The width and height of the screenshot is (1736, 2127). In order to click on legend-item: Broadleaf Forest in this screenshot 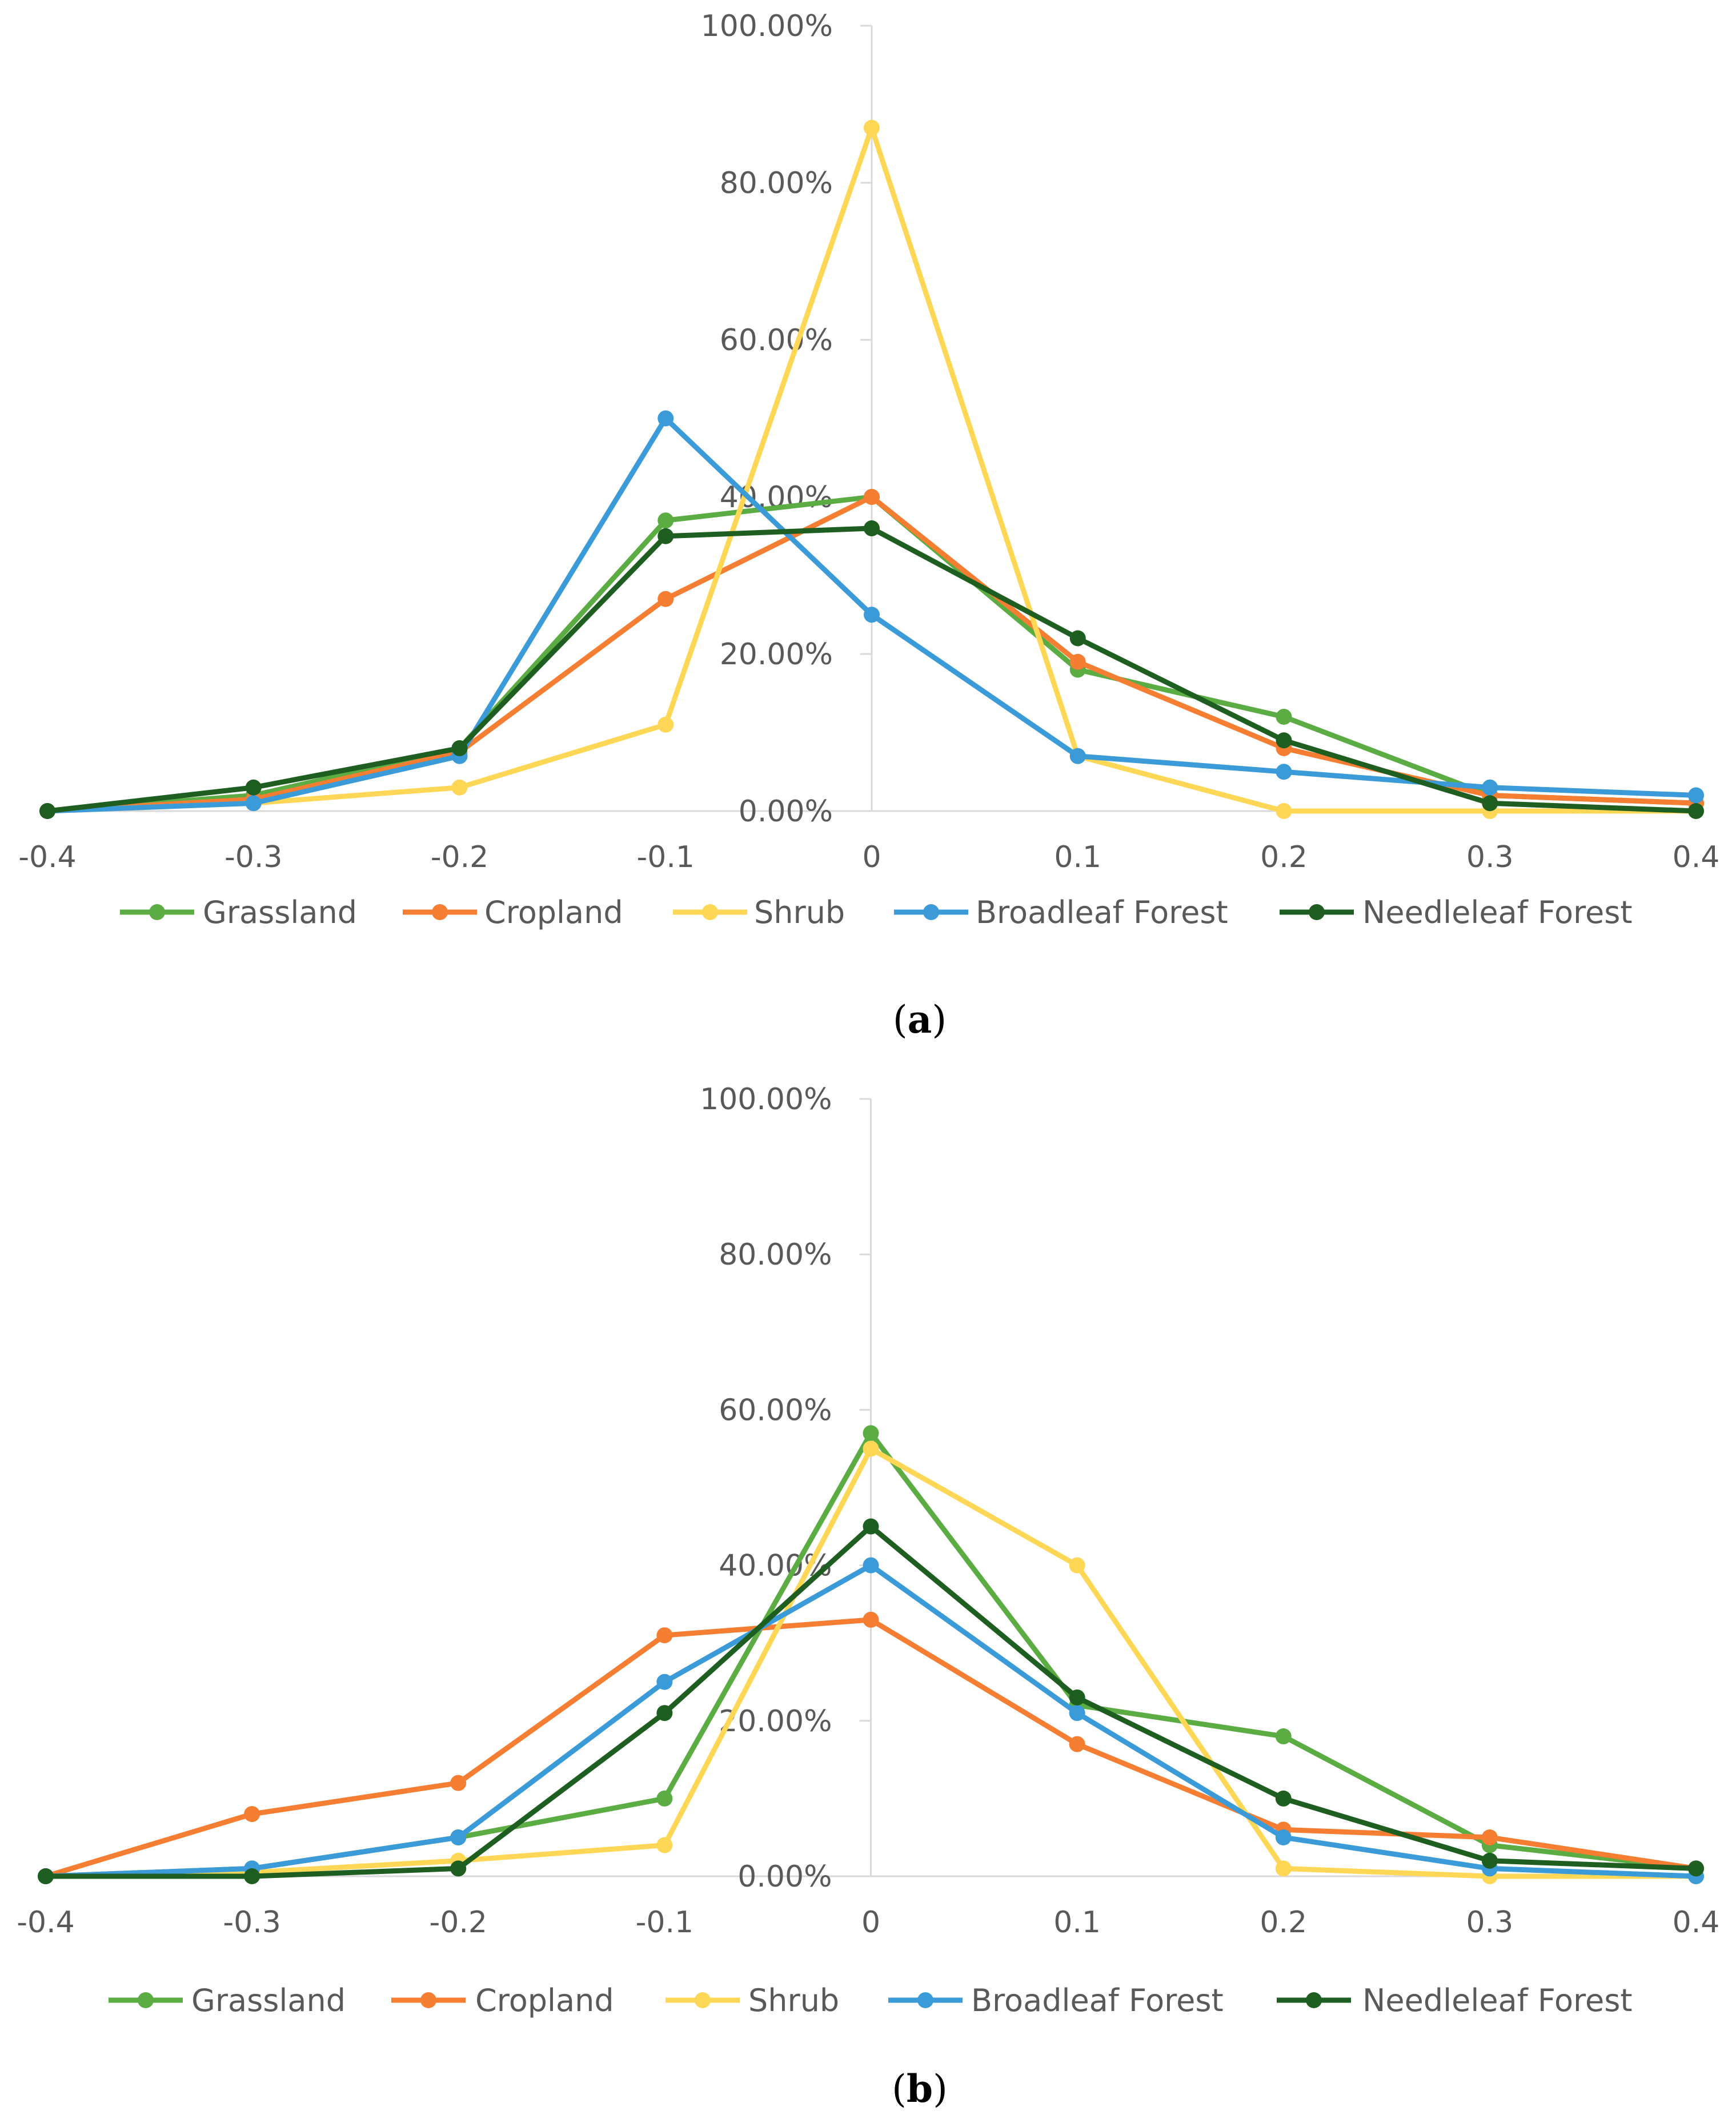, I will do `click(1061, 912)`.